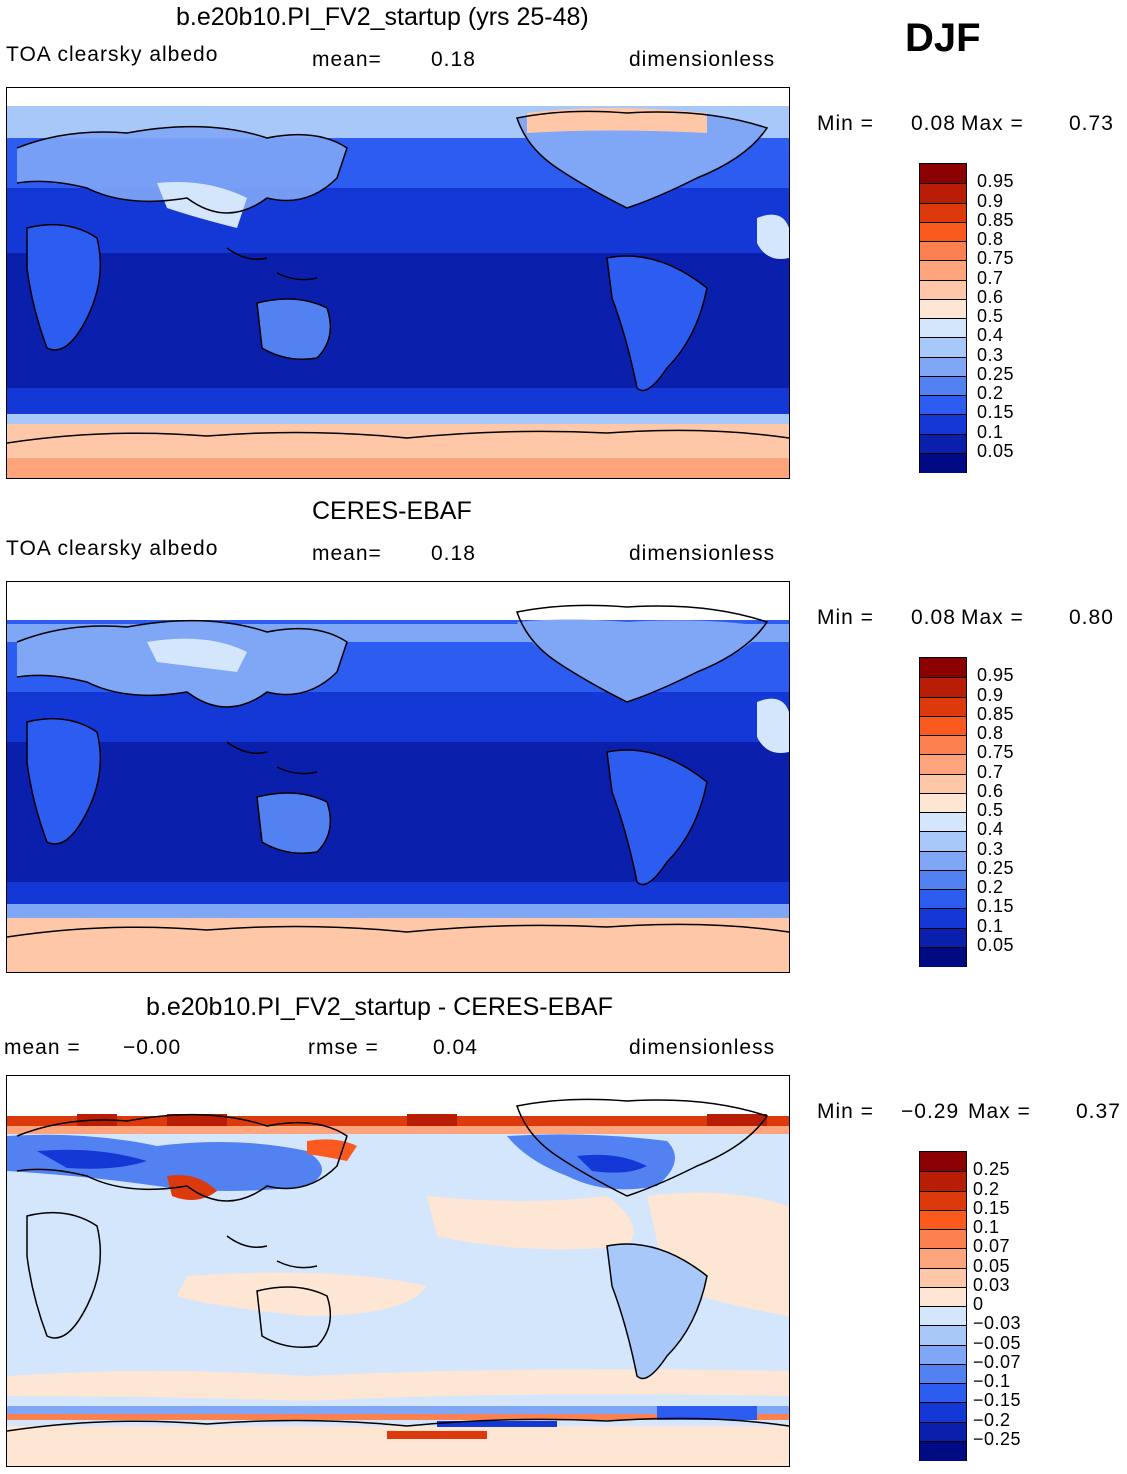 This screenshot has height=1474, width=1127. Describe the element at coordinates (997, 1361) in the screenshot. I see `colorbar-level-label: −0.07` at that location.